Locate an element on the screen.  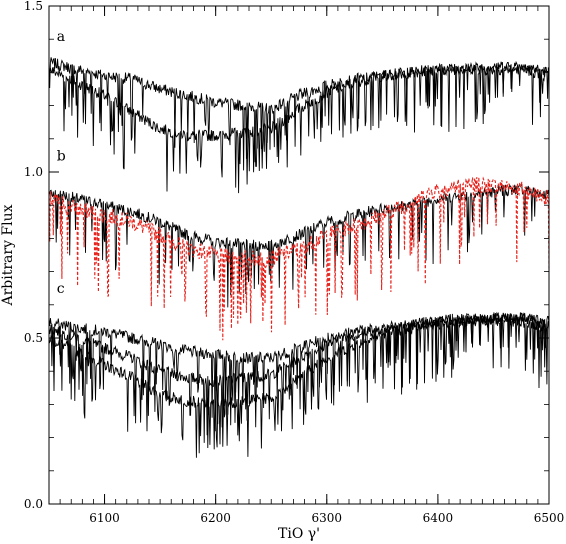
panel-label-b: b is located at coordinates (61, 156).